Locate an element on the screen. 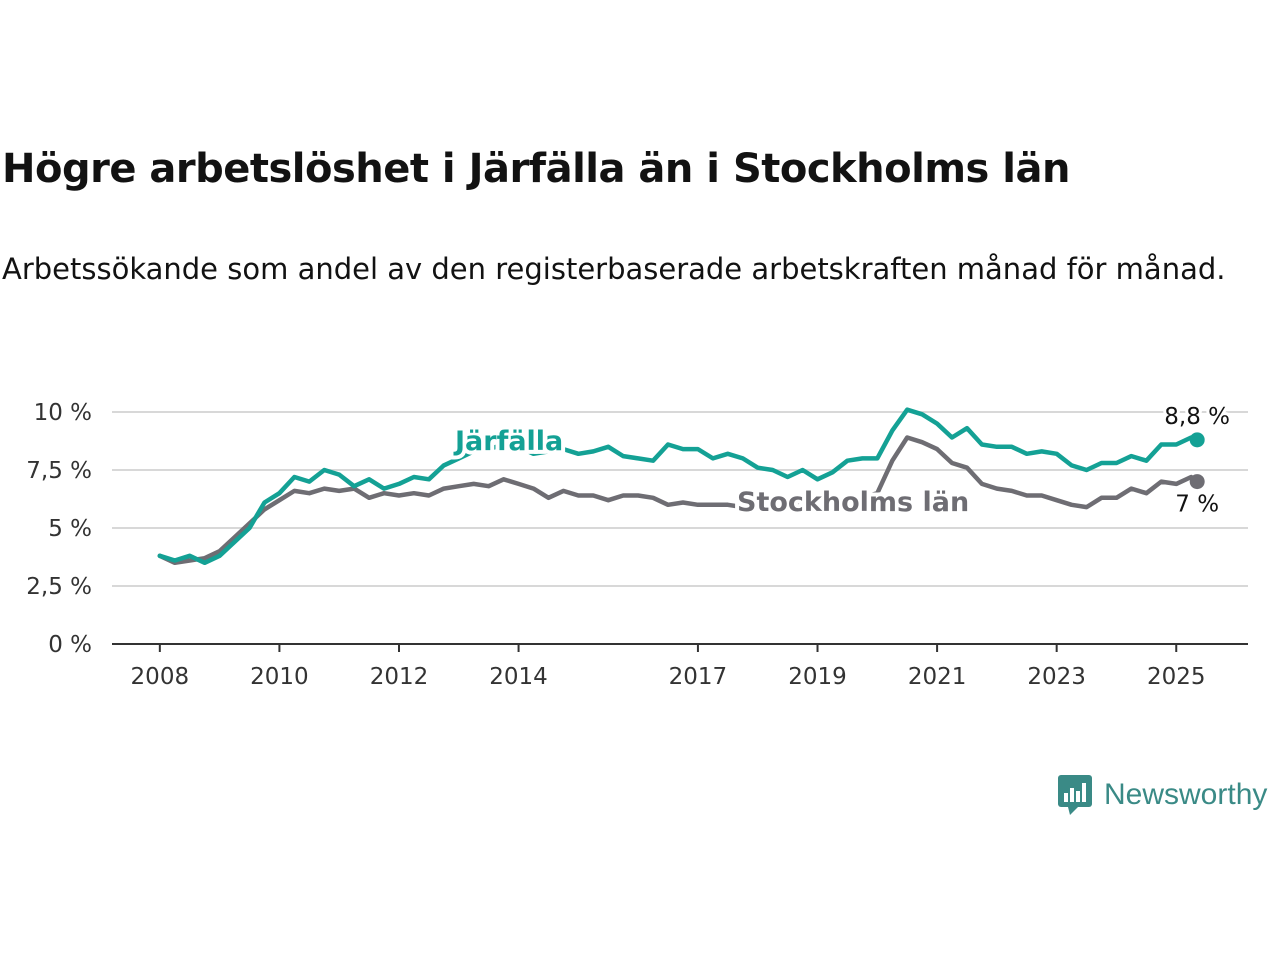  series-line-stockholm is located at coordinates (678, 500).